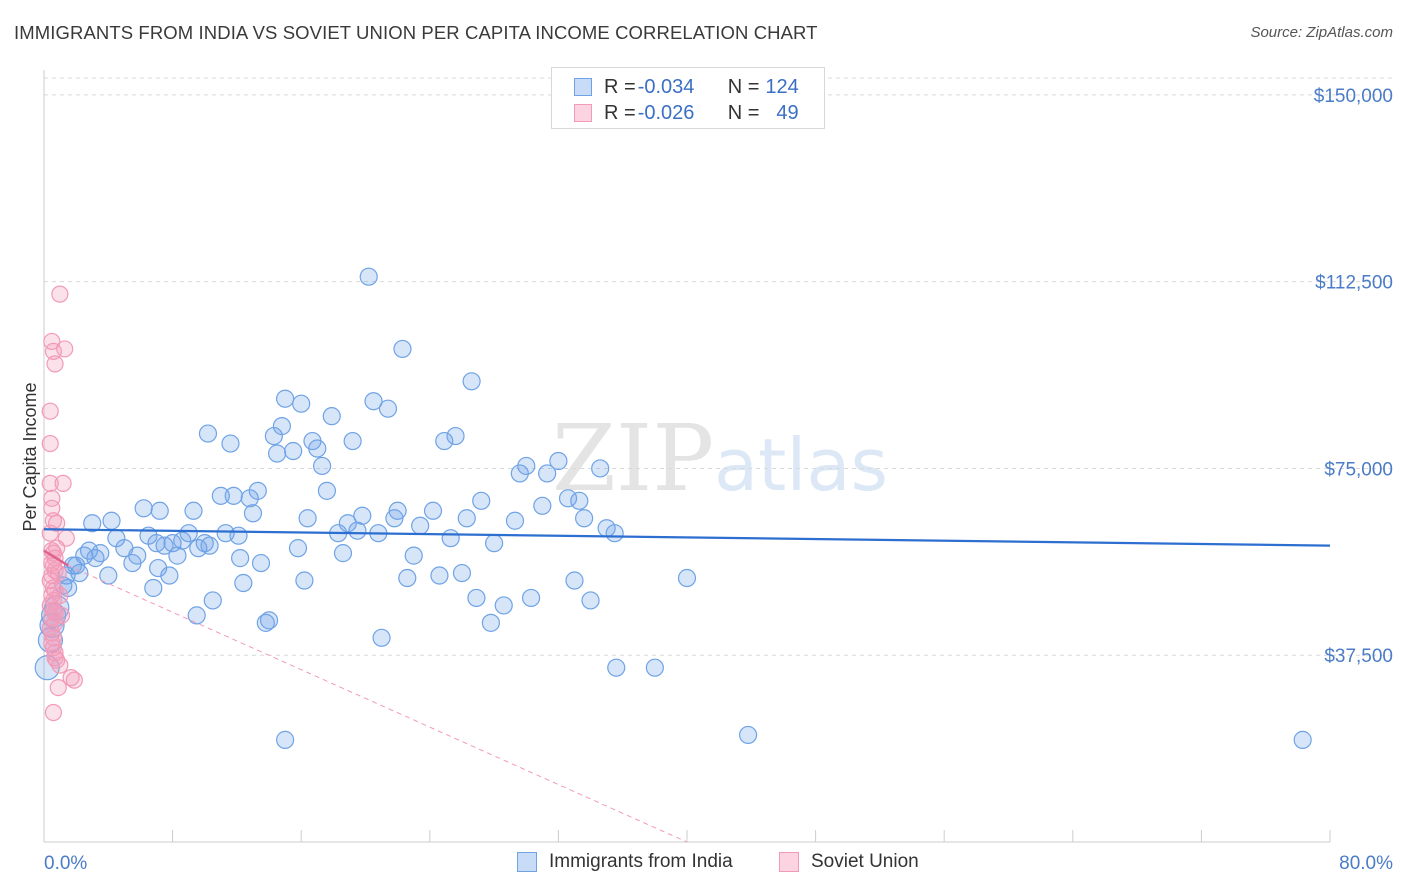 The image size is (1406, 892). I want to click on soviet-points, so click(62, 503).